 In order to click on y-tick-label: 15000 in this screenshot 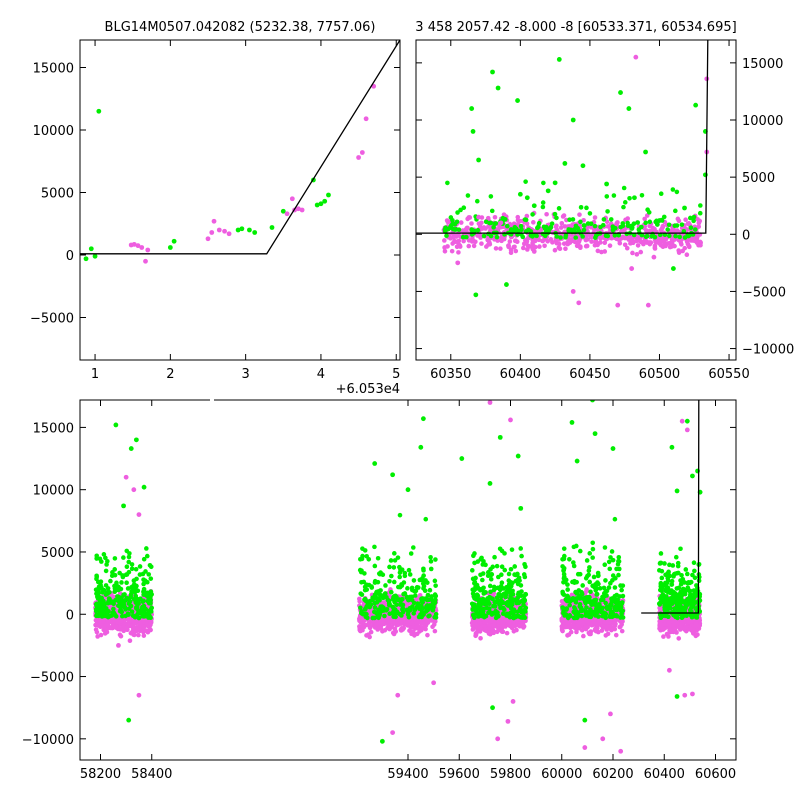, I will do `click(53, 69)`.